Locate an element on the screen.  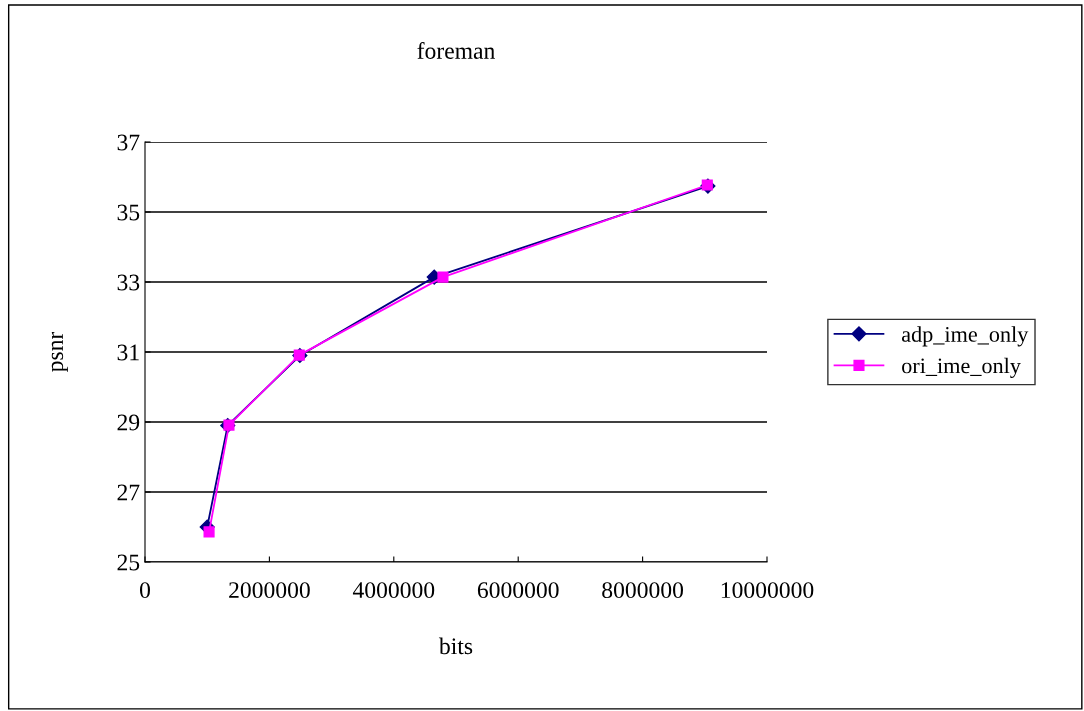
x-tick-label: 4000000 is located at coordinates (393, 590).